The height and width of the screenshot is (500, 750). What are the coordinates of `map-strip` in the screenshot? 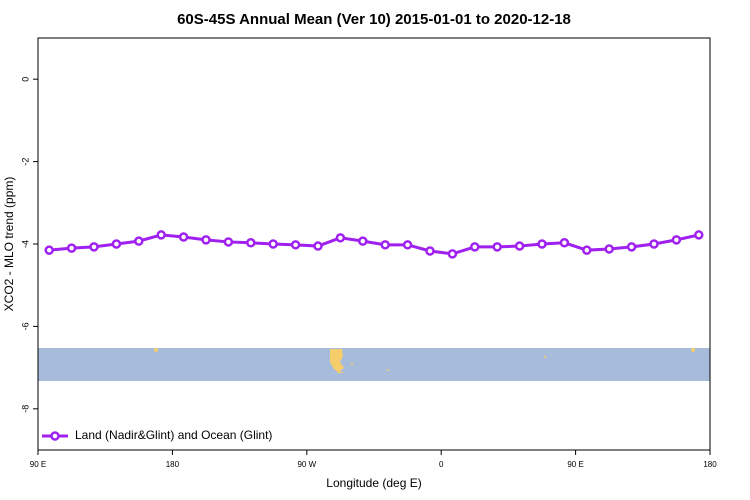 It's located at (374, 364).